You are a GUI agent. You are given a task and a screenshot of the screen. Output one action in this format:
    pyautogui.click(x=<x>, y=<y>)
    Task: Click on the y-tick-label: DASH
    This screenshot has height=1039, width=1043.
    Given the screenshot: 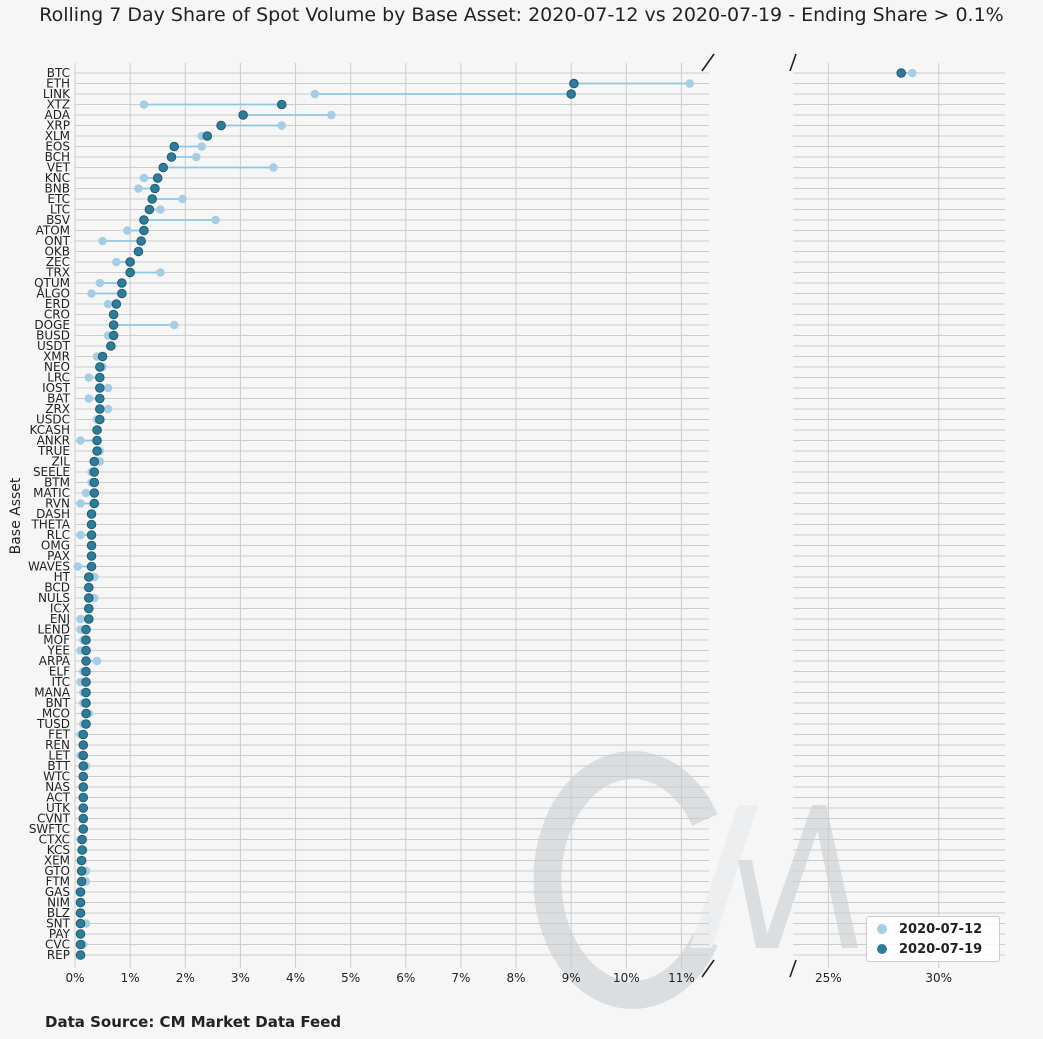 What is the action you would take?
    pyautogui.click(x=53, y=514)
    